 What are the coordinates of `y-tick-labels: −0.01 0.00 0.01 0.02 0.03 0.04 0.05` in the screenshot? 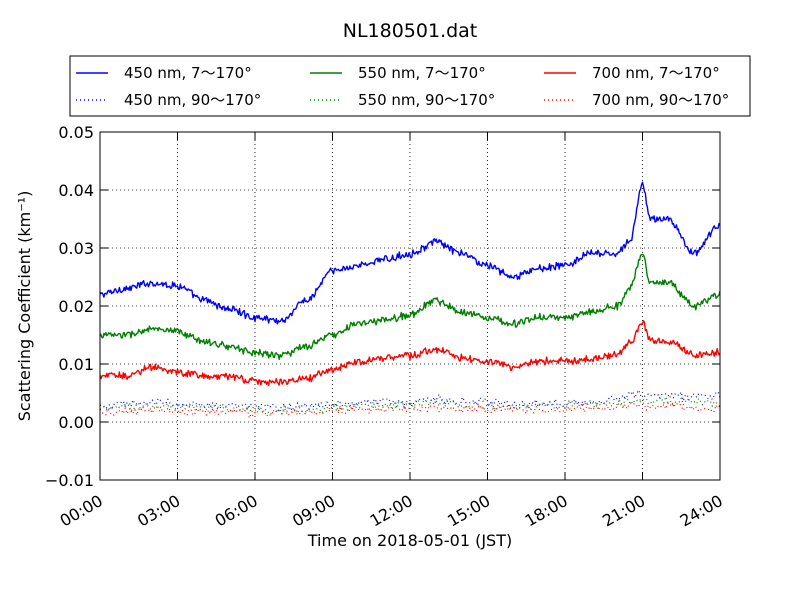 It's located at (69, 306).